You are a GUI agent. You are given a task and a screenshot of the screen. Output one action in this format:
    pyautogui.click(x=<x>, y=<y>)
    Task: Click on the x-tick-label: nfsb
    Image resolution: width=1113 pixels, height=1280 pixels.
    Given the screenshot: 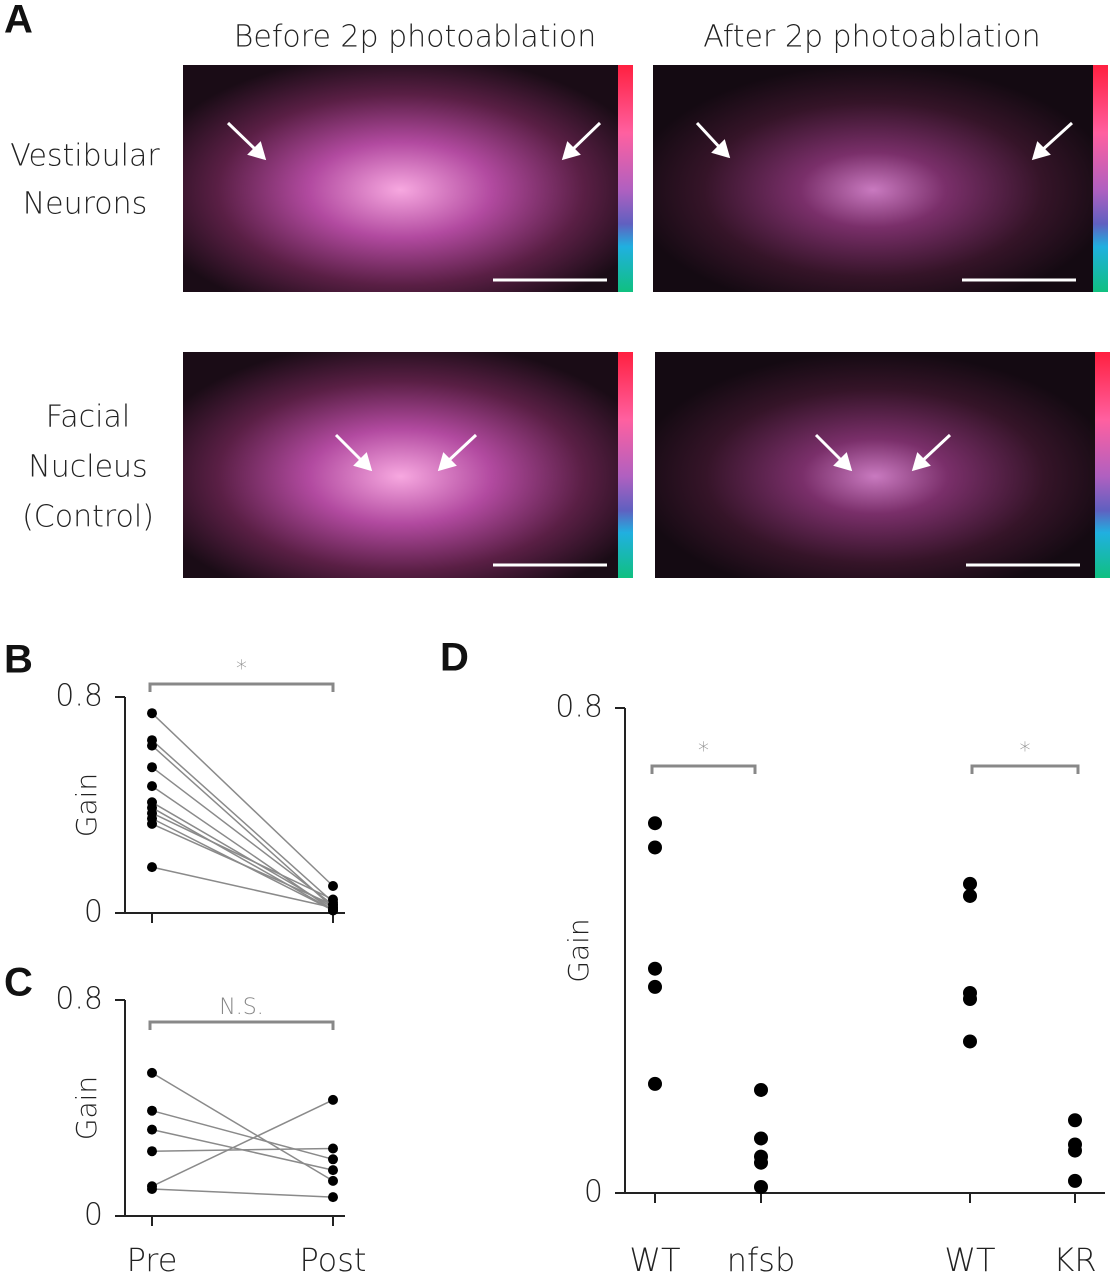 What is the action you would take?
    pyautogui.click(x=761, y=1260)
    